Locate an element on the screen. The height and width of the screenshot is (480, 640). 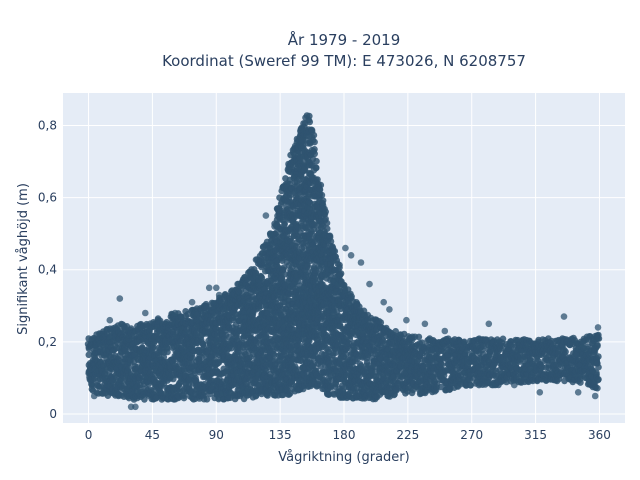
chart-title-line-1: År 1979 - 2019 is located at coordinates (344, 39).